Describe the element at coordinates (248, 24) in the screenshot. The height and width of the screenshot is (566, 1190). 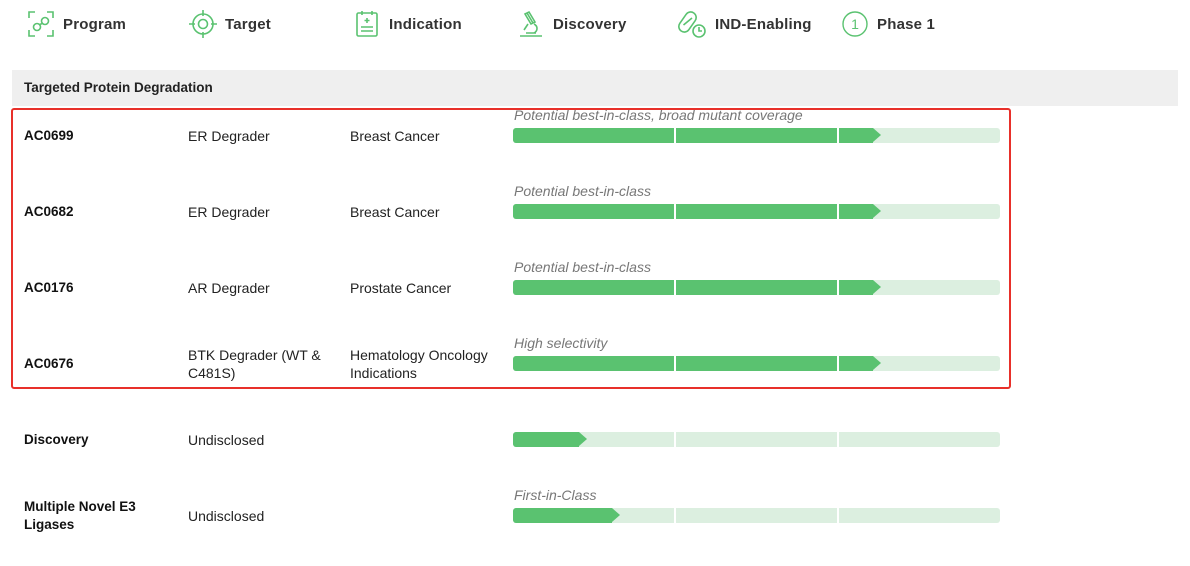
I see `header-label: Target` at that location.